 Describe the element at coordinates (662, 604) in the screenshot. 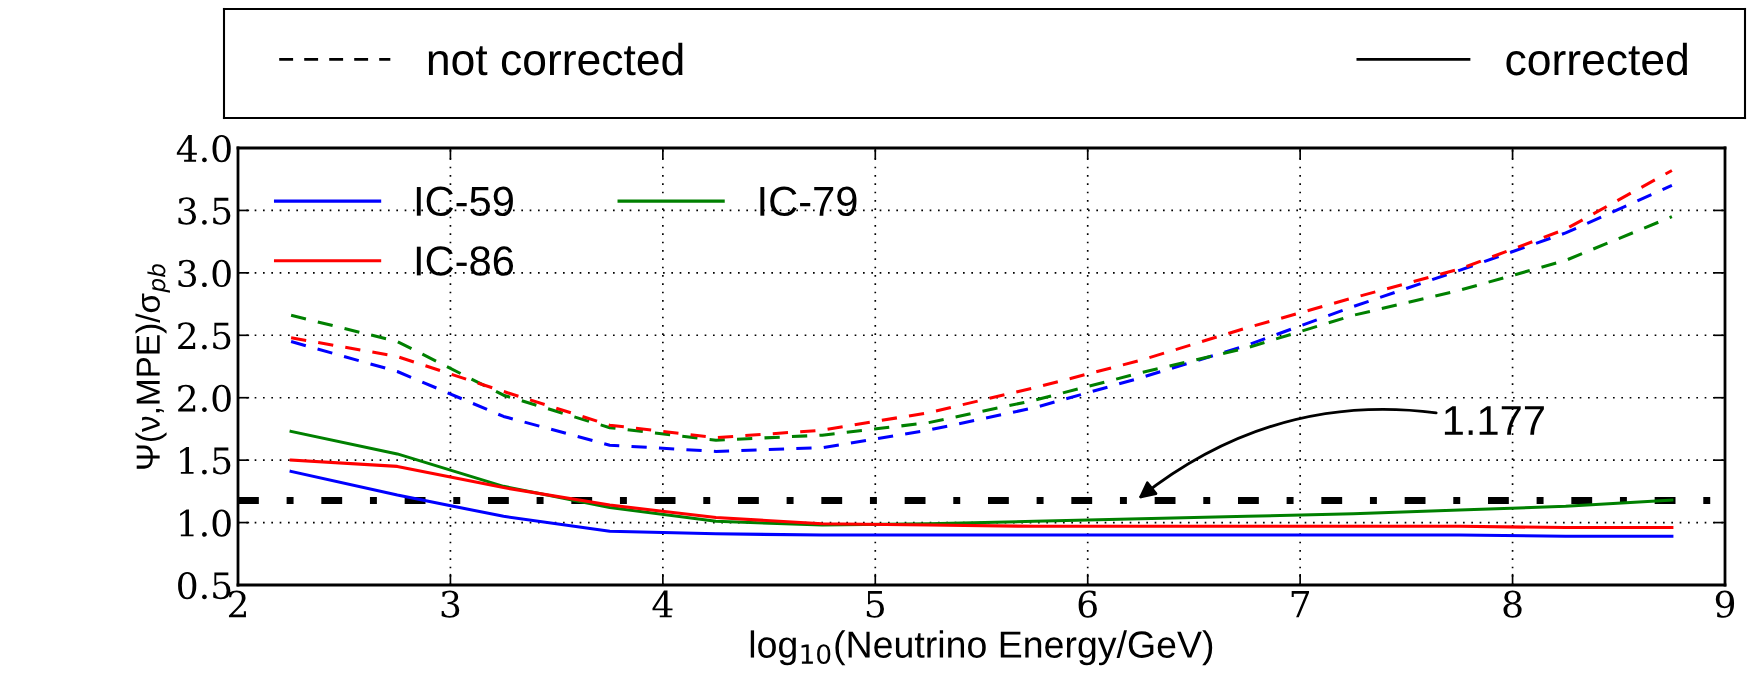

I see `x-tick-label: 4` at that location.